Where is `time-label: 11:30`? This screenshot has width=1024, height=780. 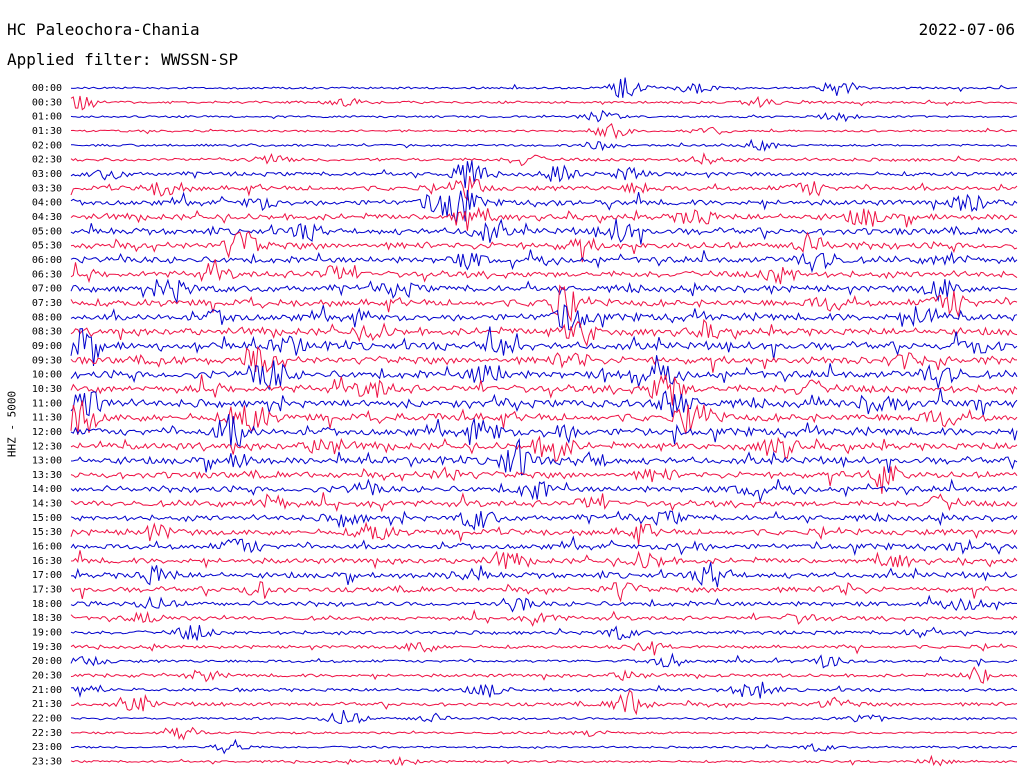 time-label: 11:30 is located at coordinates (47, 418).